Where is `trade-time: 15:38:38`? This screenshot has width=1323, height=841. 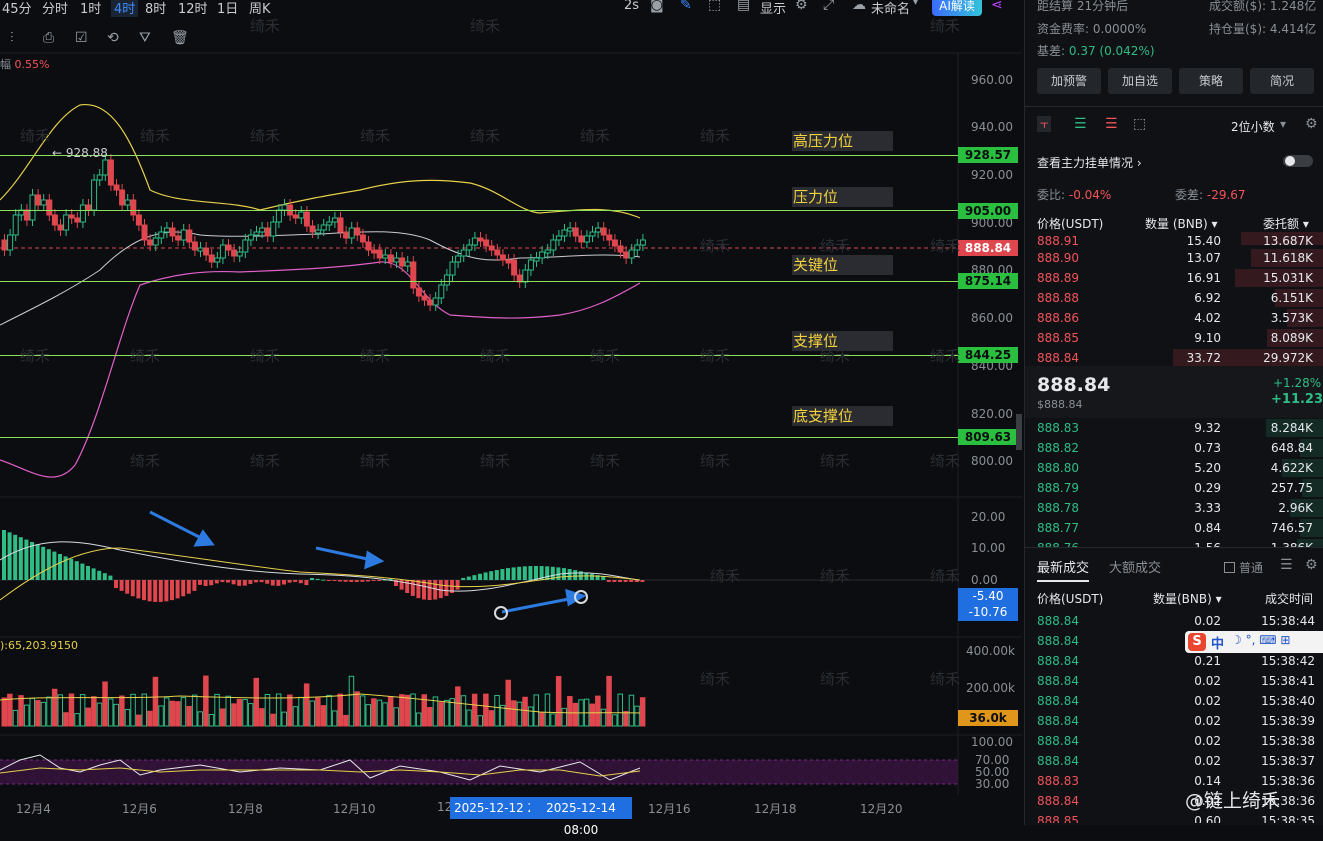 trade-time: 15:38:38 is located at coordinates (1288, 741).